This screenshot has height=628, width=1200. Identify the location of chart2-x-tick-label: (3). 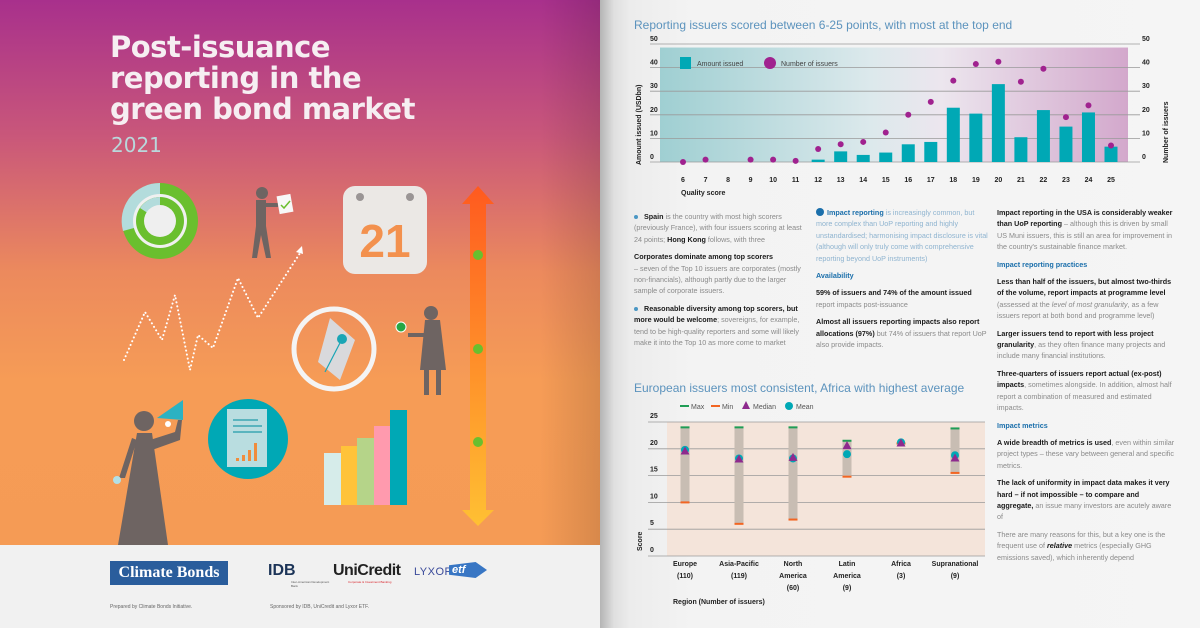
(901, 576).